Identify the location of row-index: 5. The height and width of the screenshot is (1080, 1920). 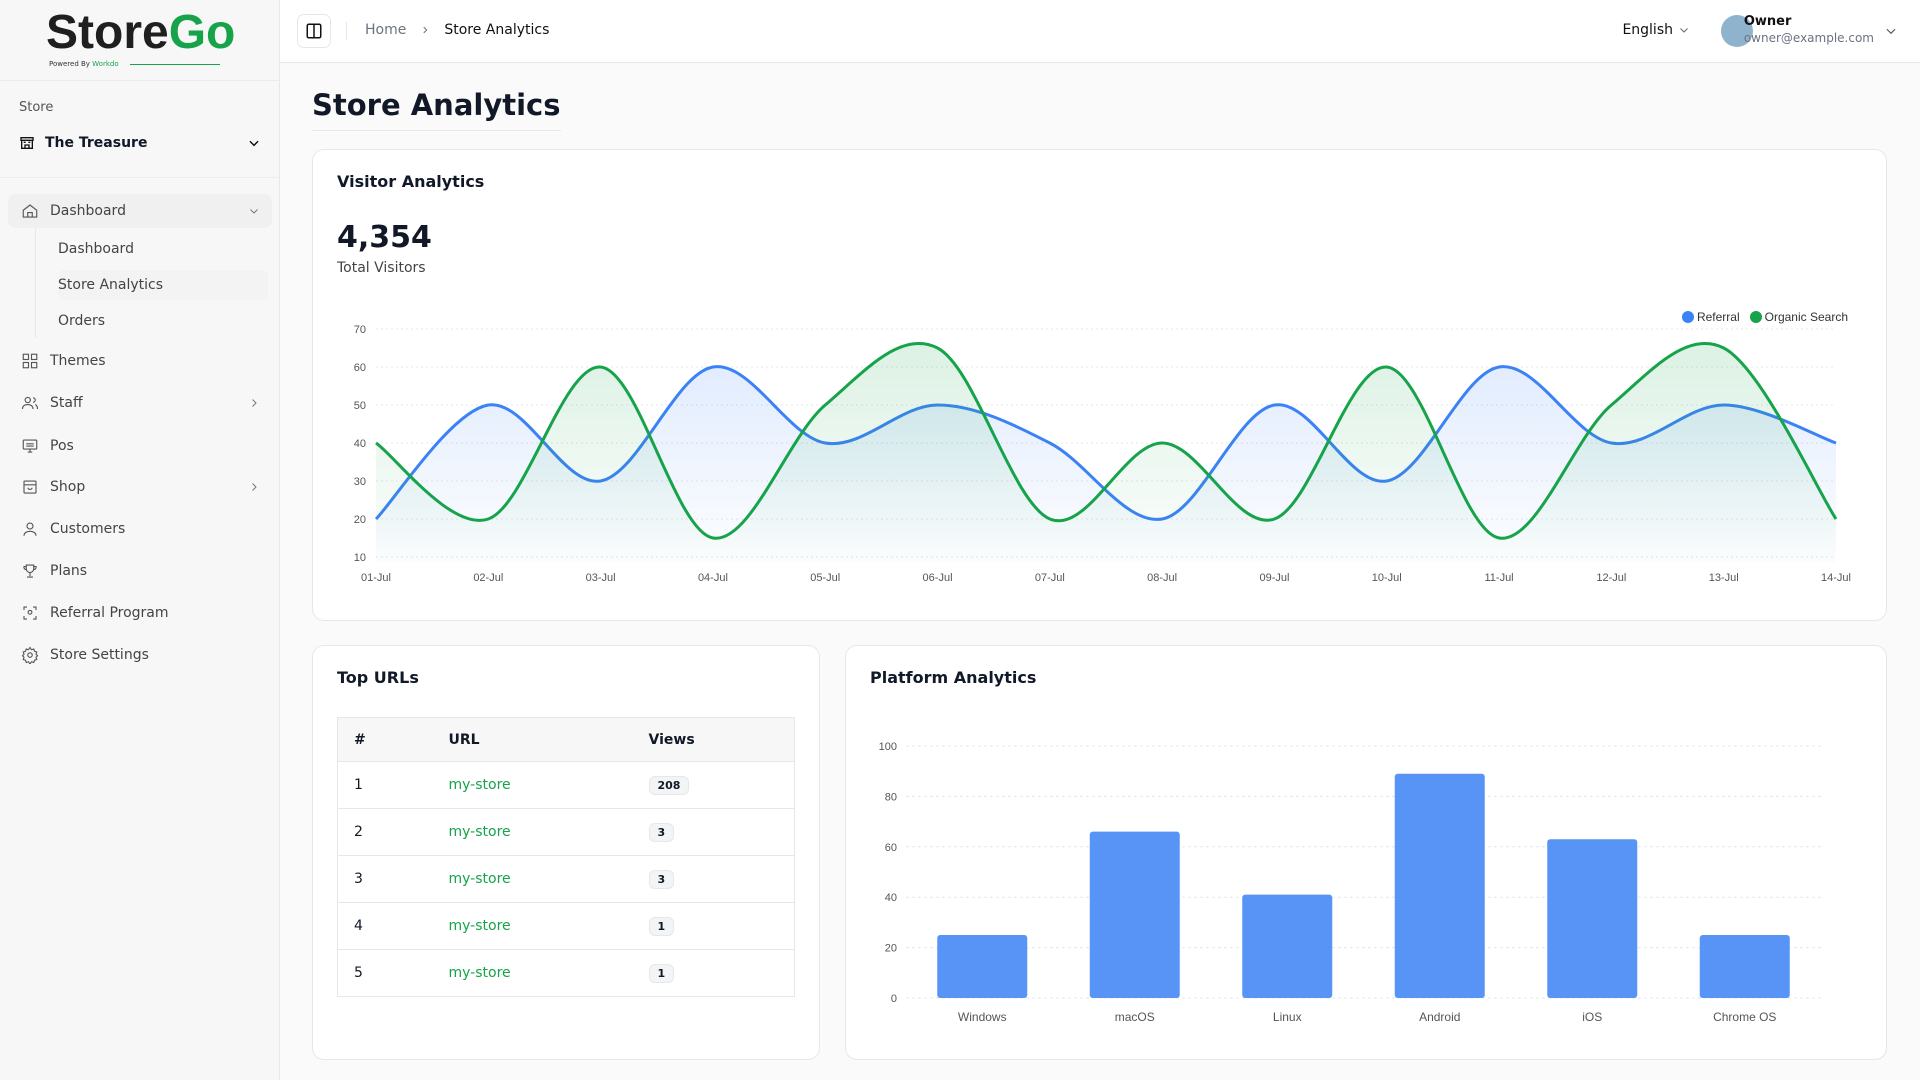
(385, 973).